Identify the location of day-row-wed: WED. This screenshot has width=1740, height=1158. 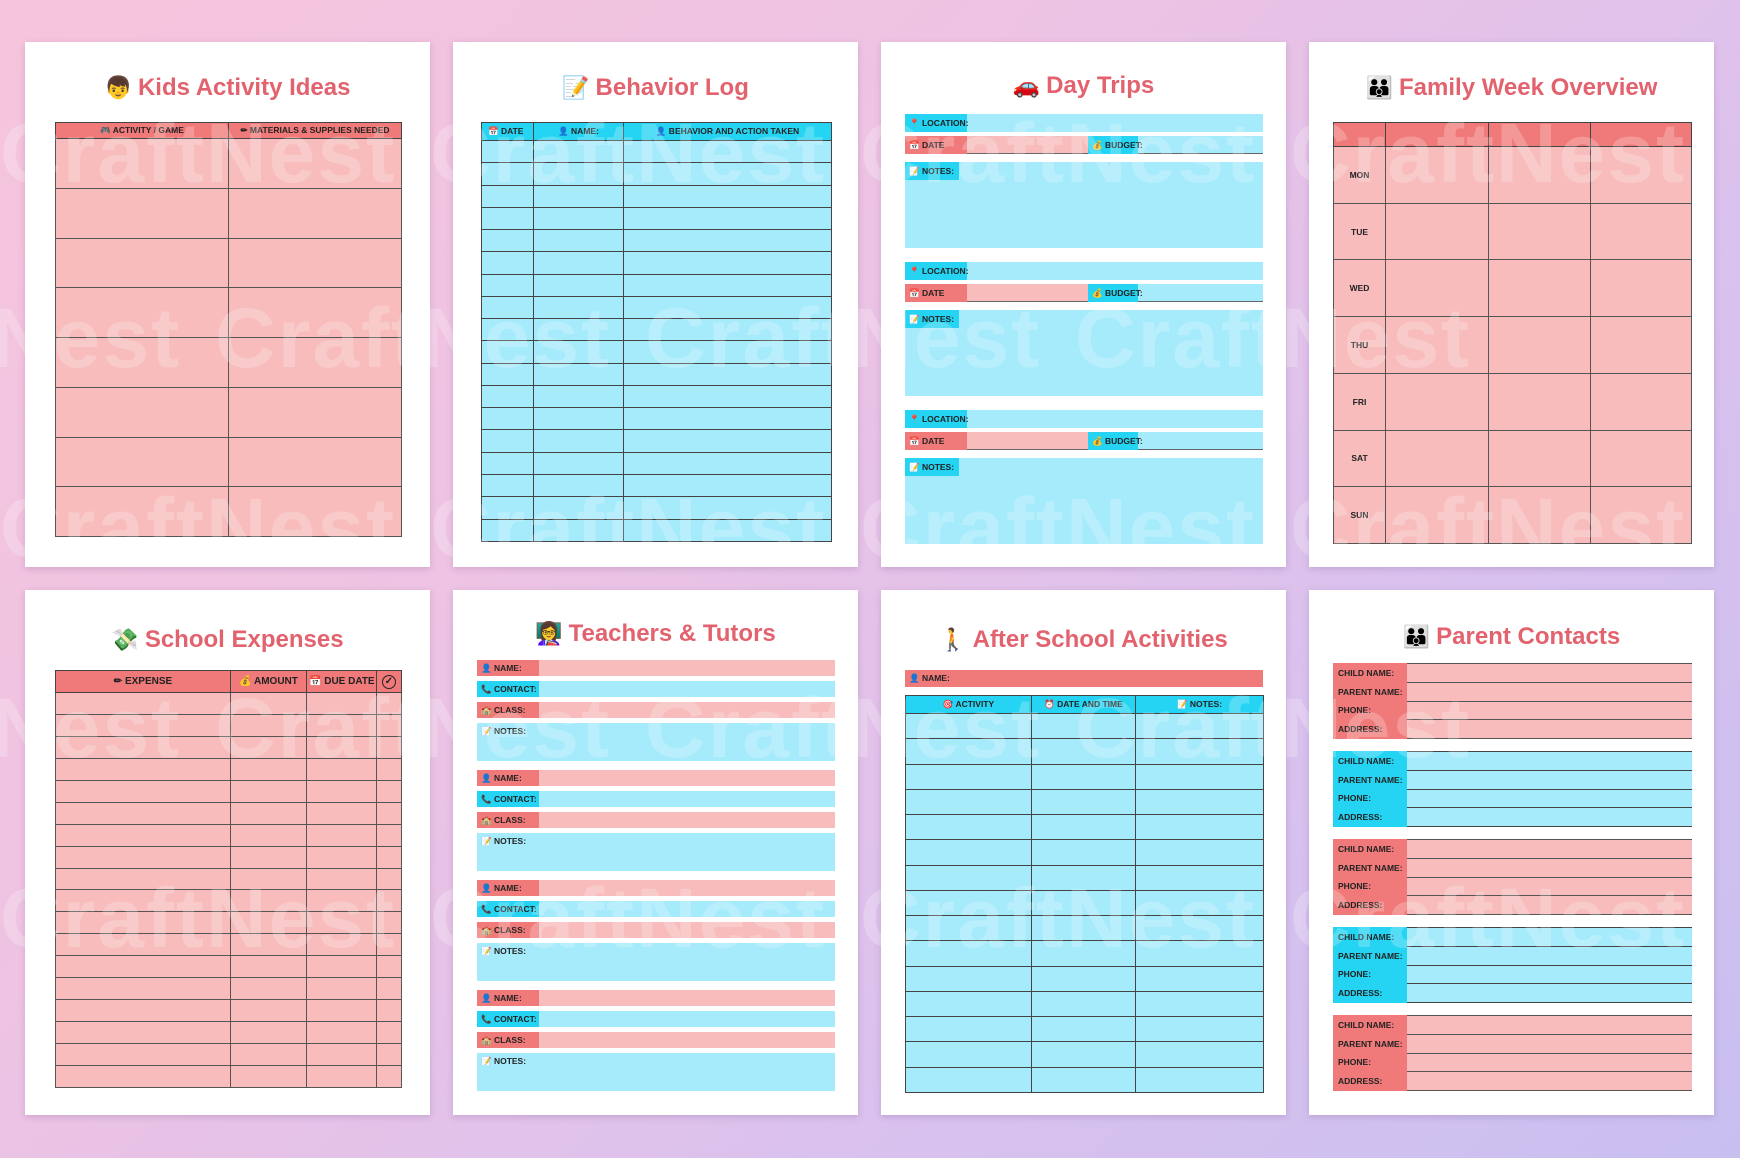
(1512, 288).